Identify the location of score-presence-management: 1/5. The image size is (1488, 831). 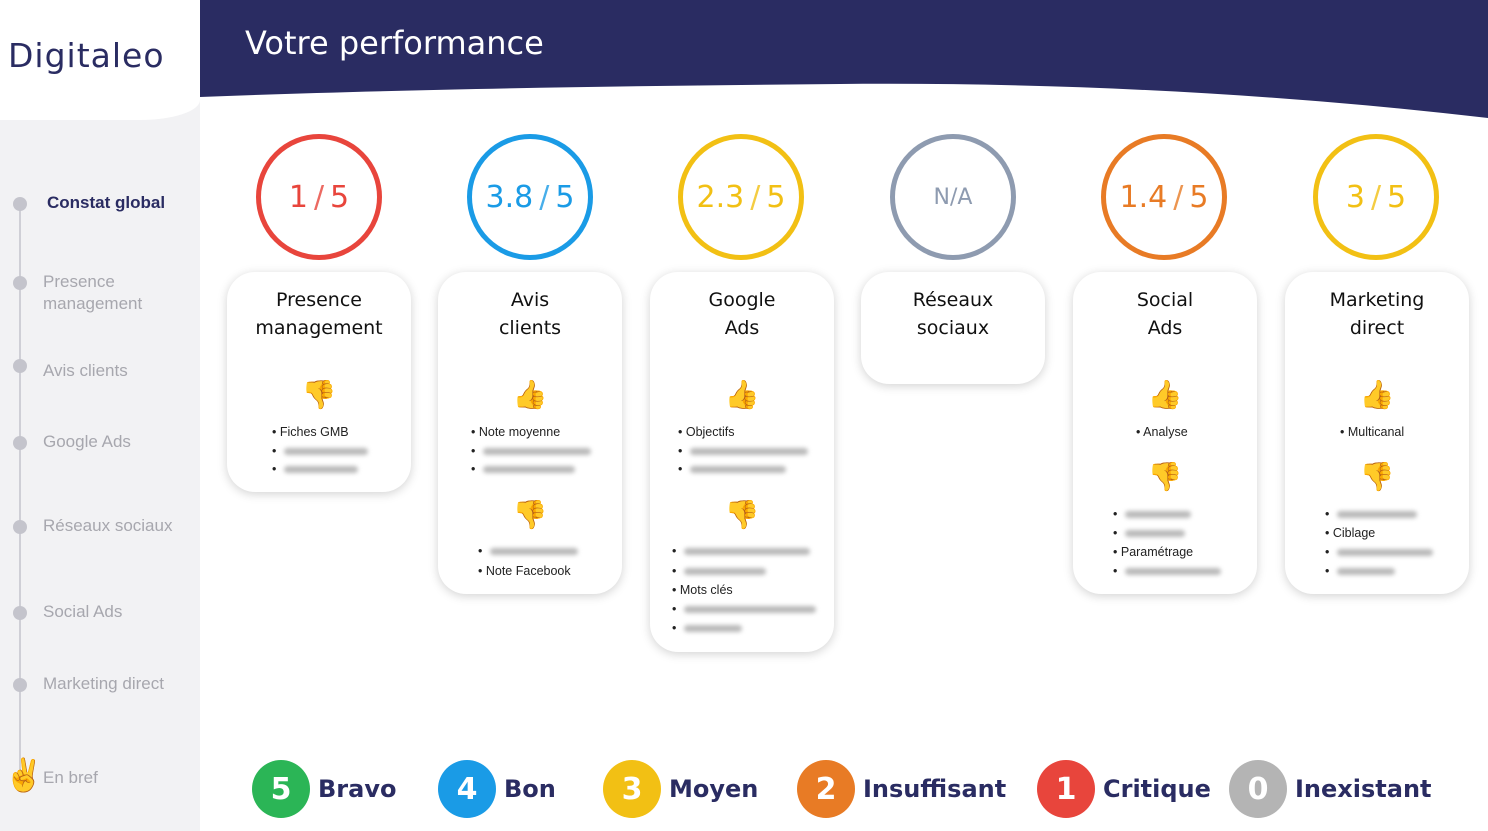
(319, 197).